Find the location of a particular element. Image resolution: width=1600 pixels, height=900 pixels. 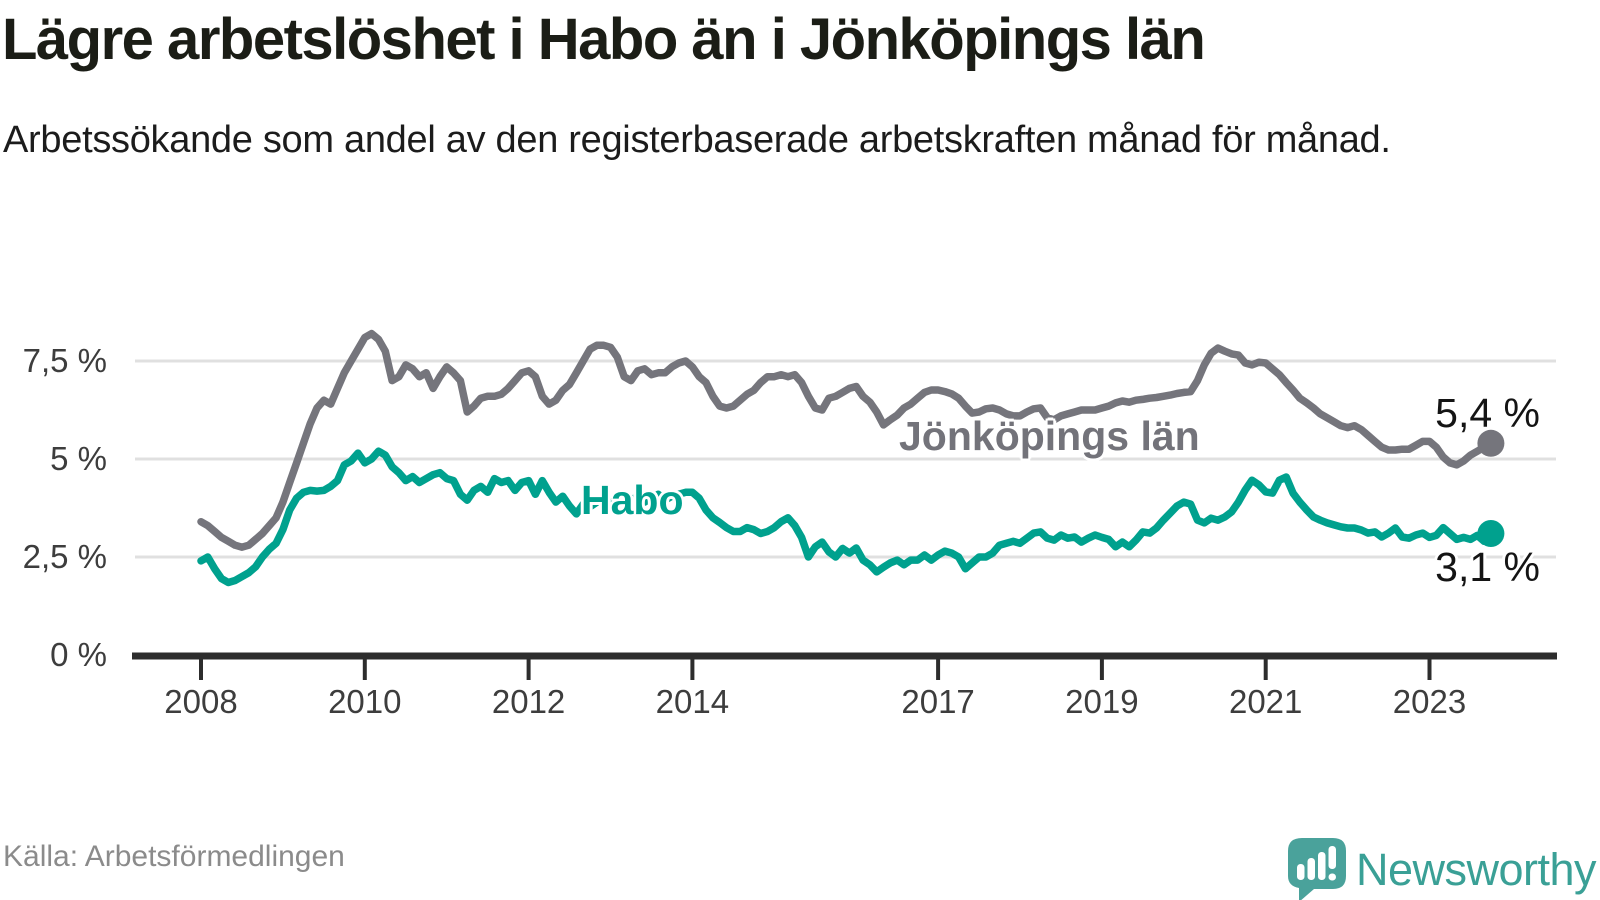

x-axis-label-2014: 2014 is located at coordinates (692, 701).